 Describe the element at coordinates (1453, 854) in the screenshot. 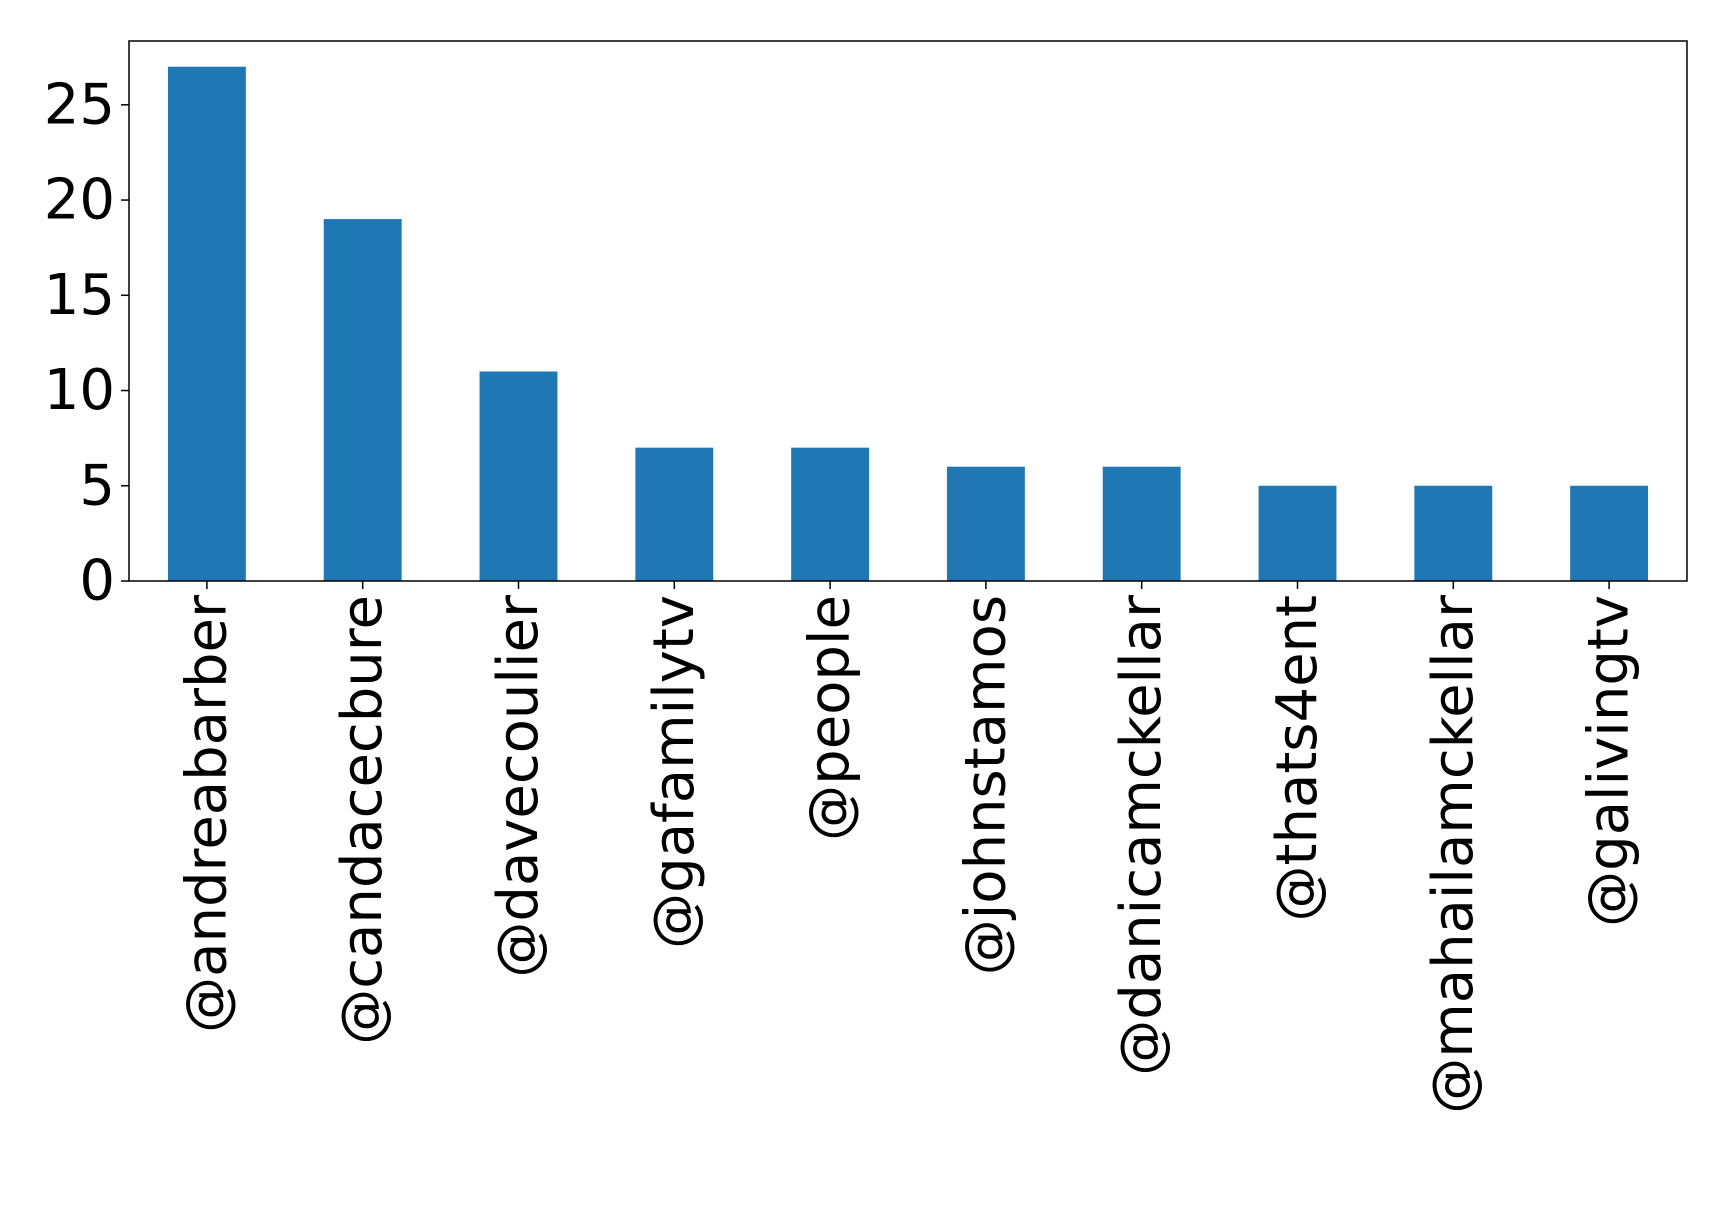

I see `x-tick-label: @mahailamckellar` at that location.